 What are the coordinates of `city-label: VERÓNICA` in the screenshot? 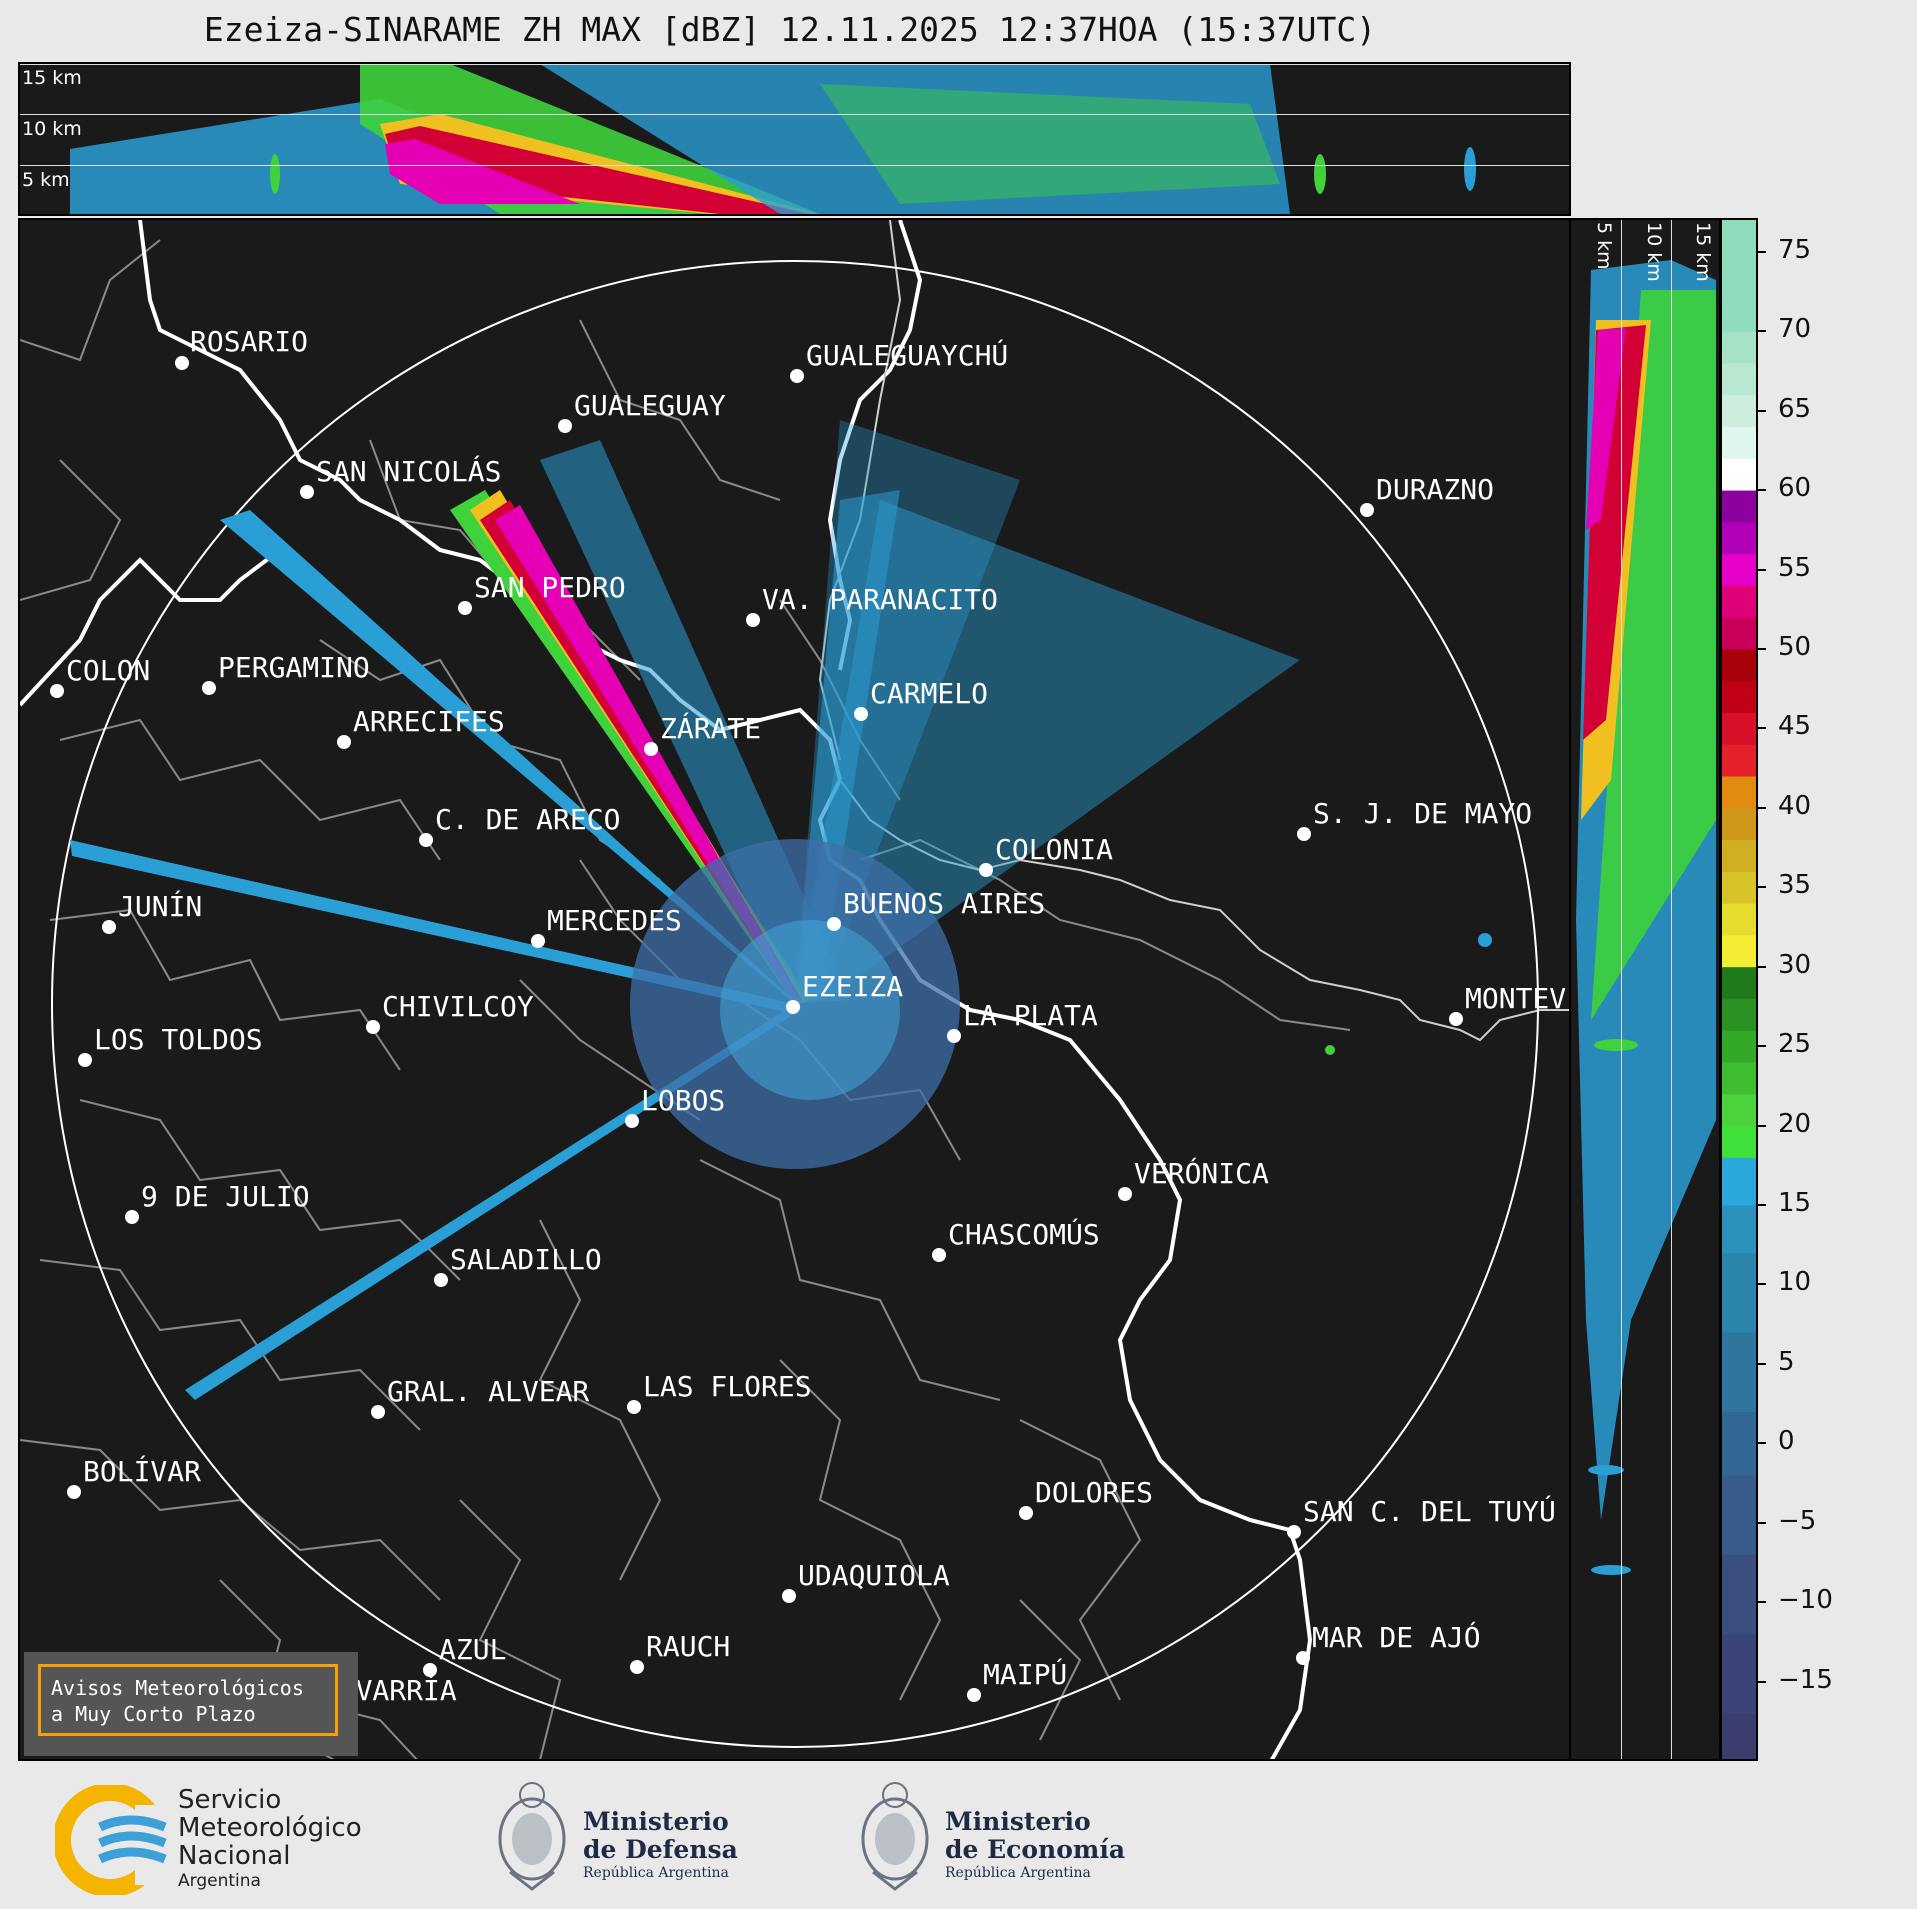 It's located at (1201, 1173).